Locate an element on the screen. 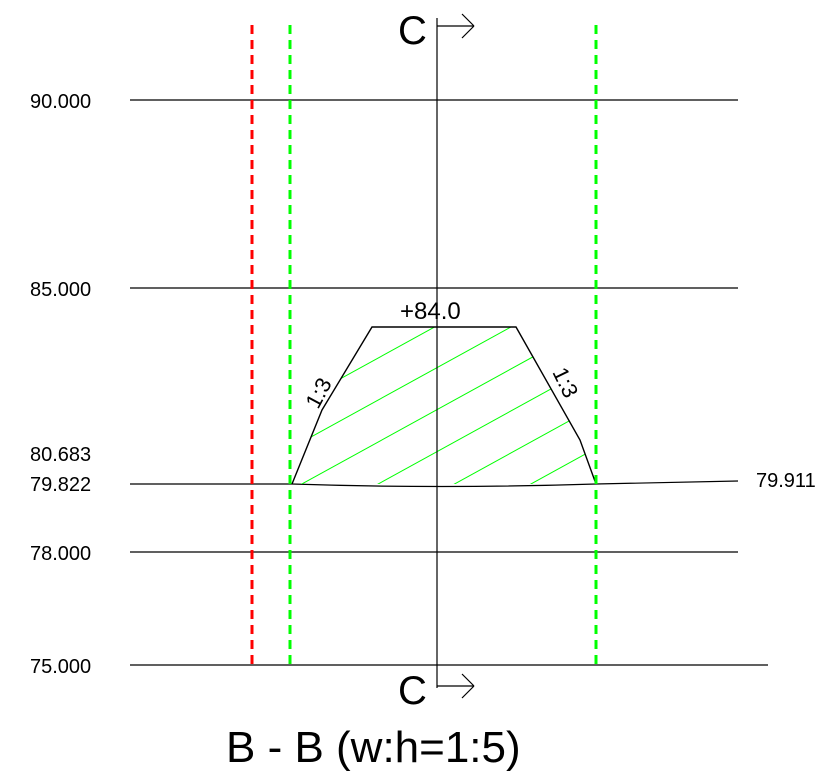 This screenshot has width=839, height=777. elevation-label-right-ground: 79.911 is located at coordinates (786, 481).